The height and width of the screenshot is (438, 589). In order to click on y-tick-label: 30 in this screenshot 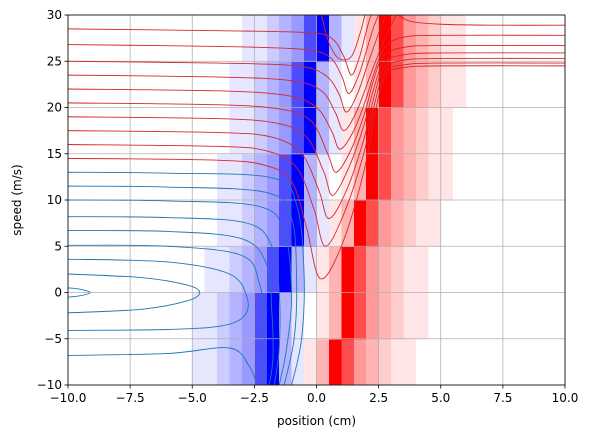, I will do `click(54, 15)`.